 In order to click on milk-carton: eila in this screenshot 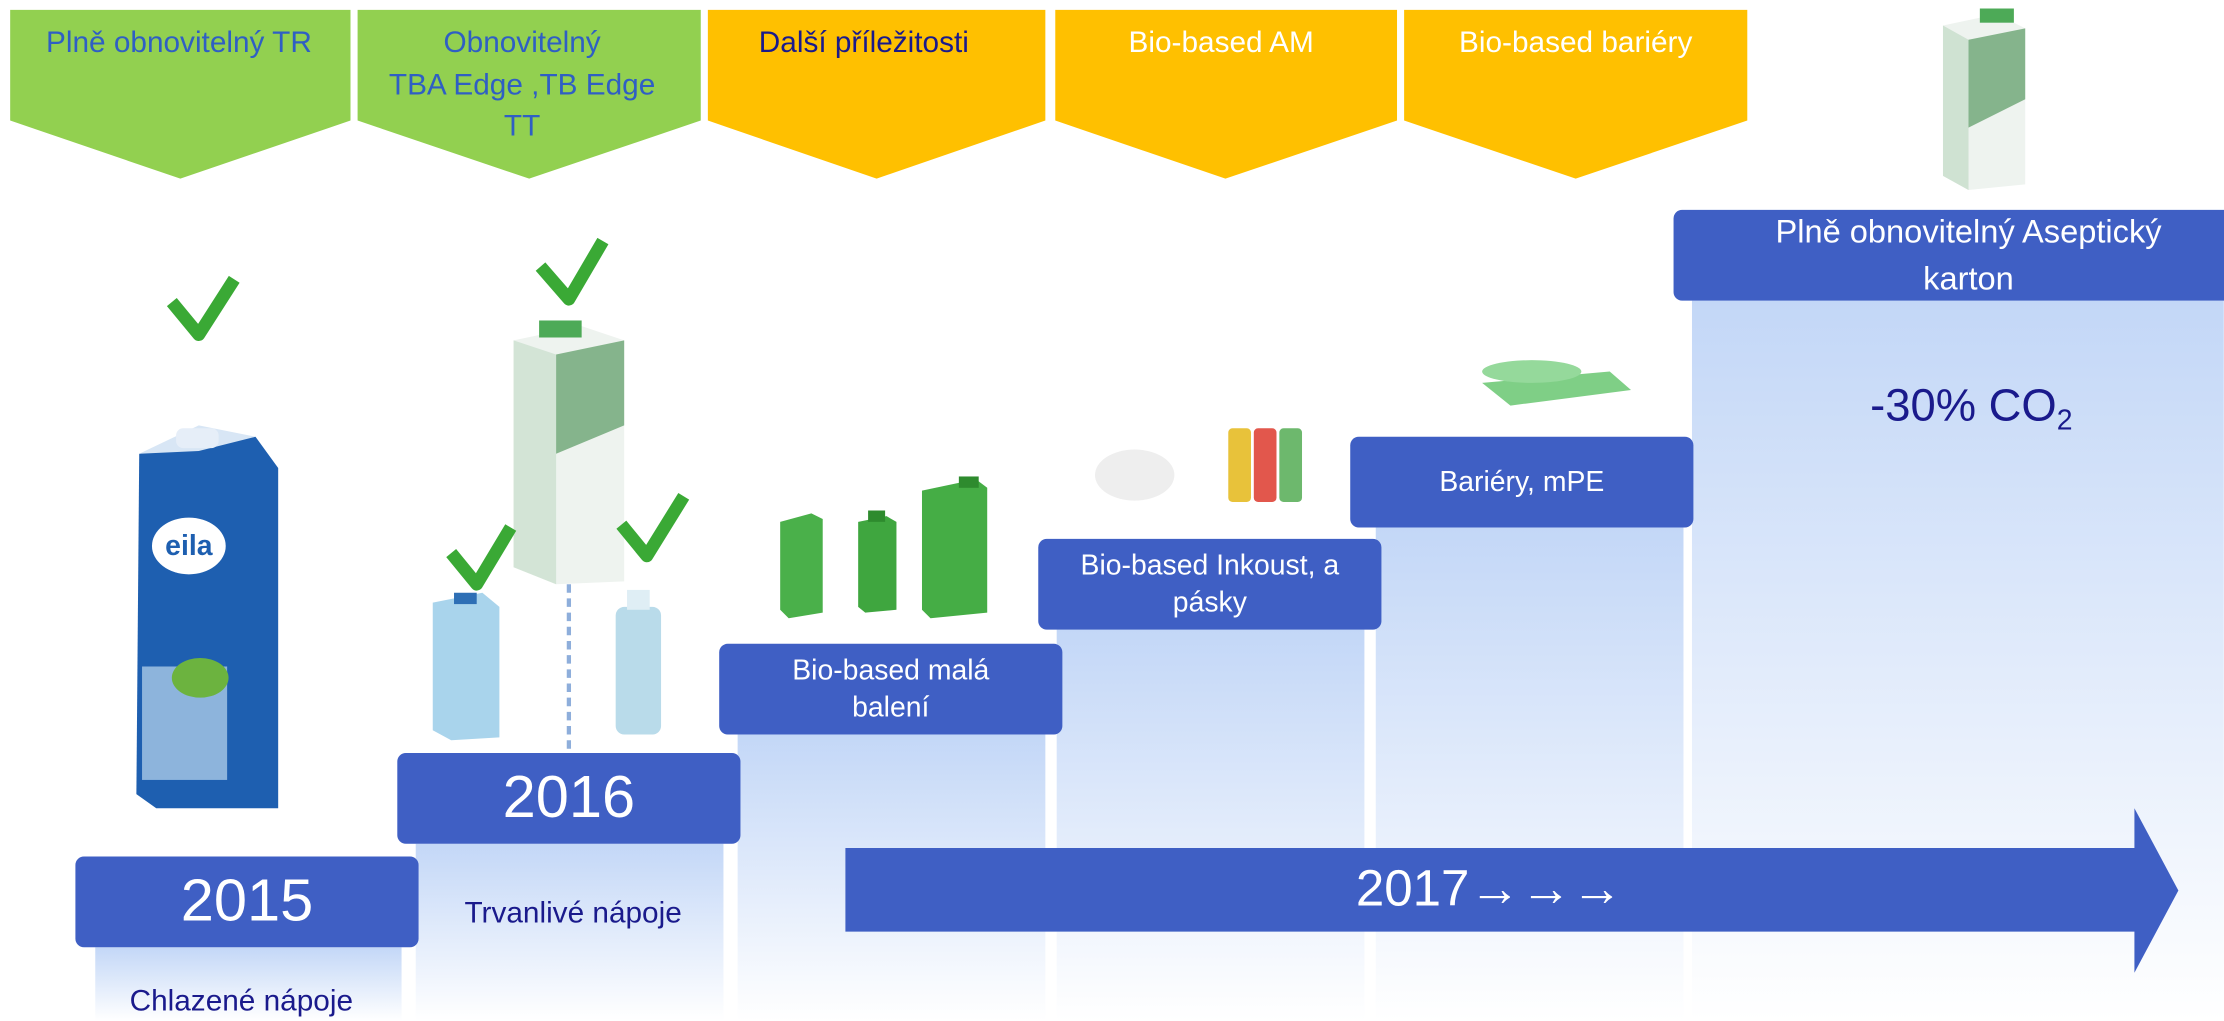, I will do `click(207, 617)`.